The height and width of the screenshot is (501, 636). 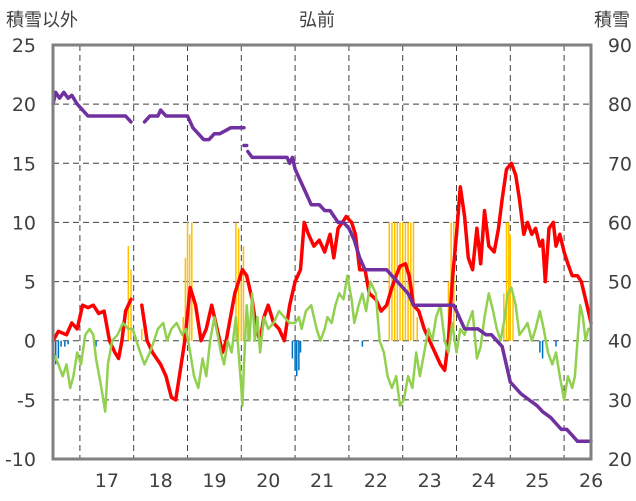 What do you see at coordinates (317, 20) in the screenshot?
I see `chart-title: 弘前` at bounding box center [317, 20].